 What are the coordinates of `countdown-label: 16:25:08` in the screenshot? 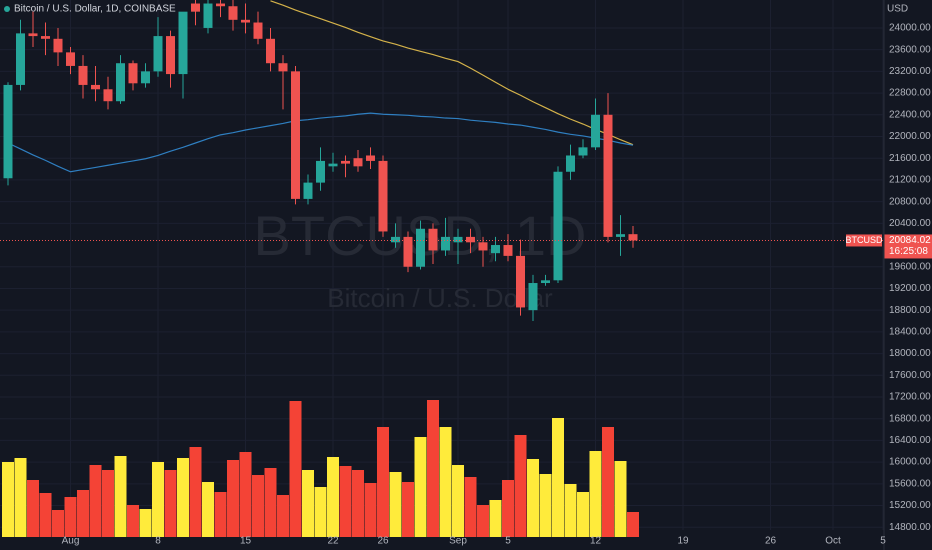 It's located at (908, 251).